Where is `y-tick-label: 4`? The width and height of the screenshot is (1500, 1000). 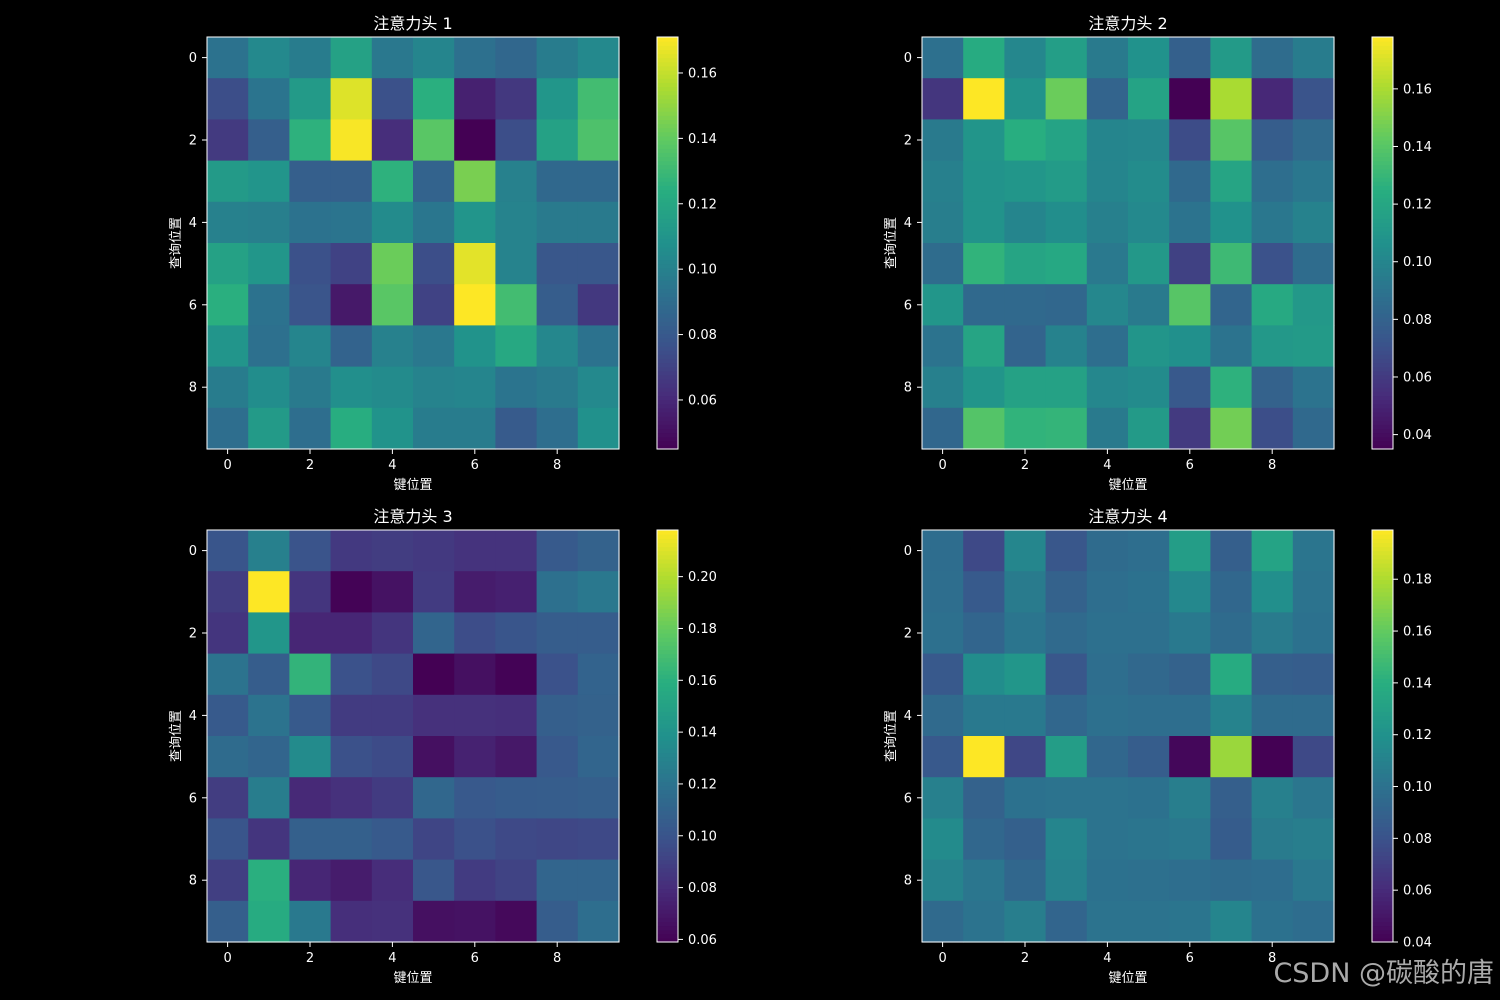
y-tick-label: 4 is located at coordinates (193, 716).